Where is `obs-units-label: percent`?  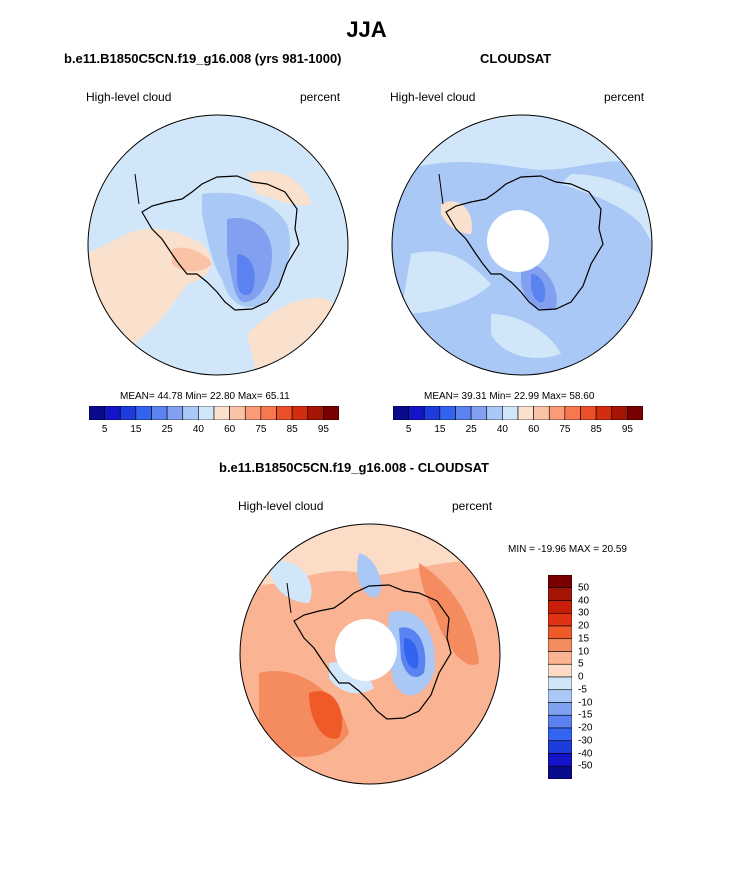
obs-units-label: percent is located at coordinates (624, 97).